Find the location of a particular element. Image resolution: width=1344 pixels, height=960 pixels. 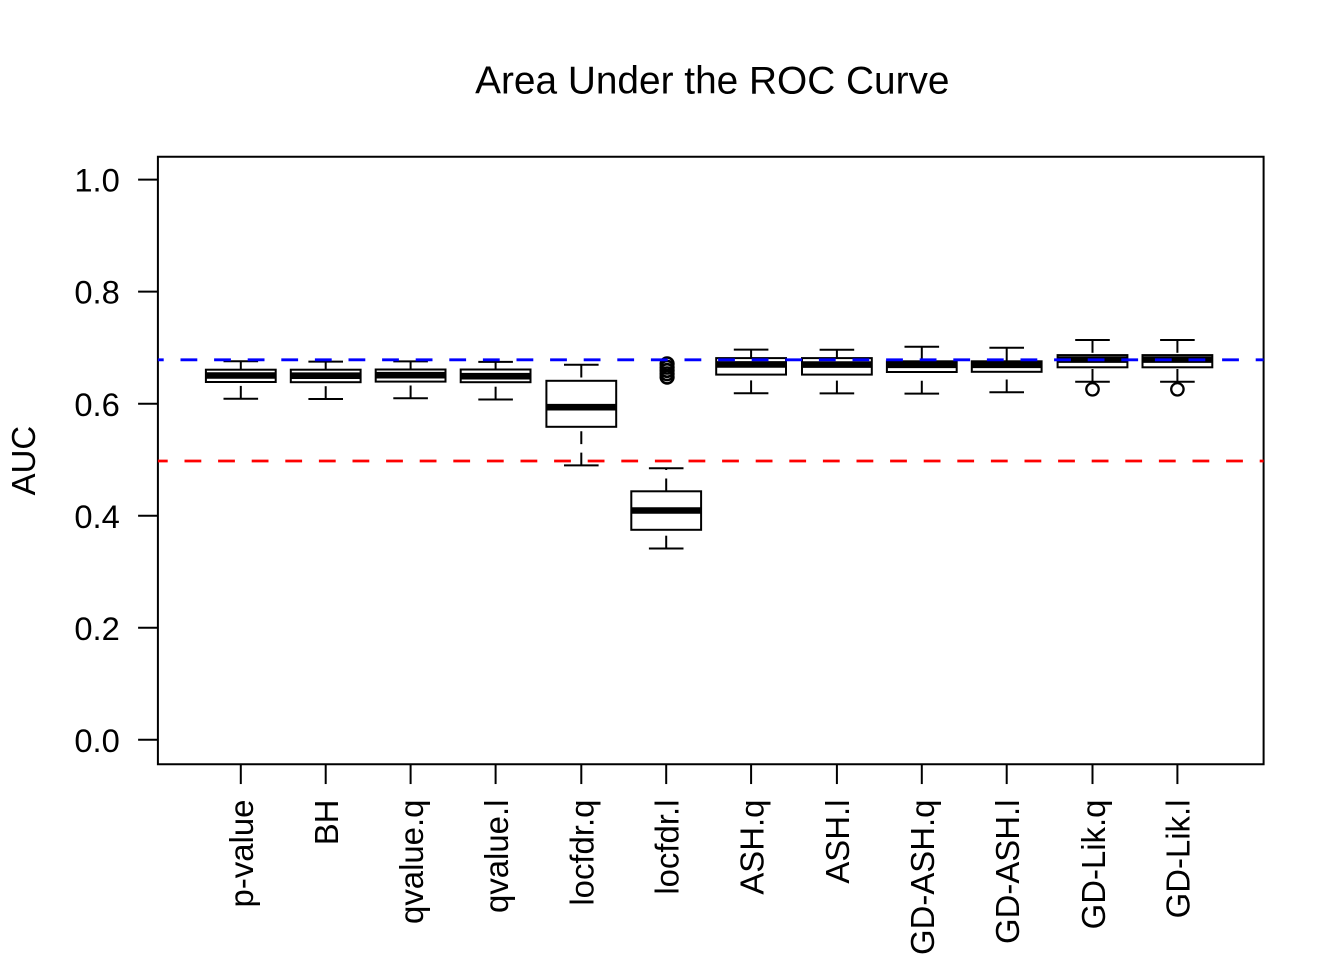

svg-text: locfdr.q is located at coordinates (582, 853).